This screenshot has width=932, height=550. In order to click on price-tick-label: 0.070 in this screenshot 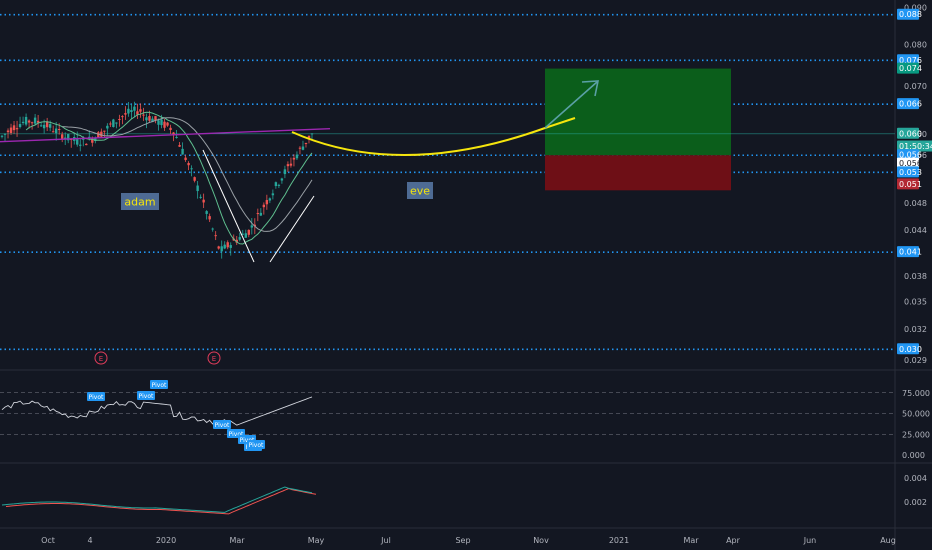, I will do `click(915, 86)`.